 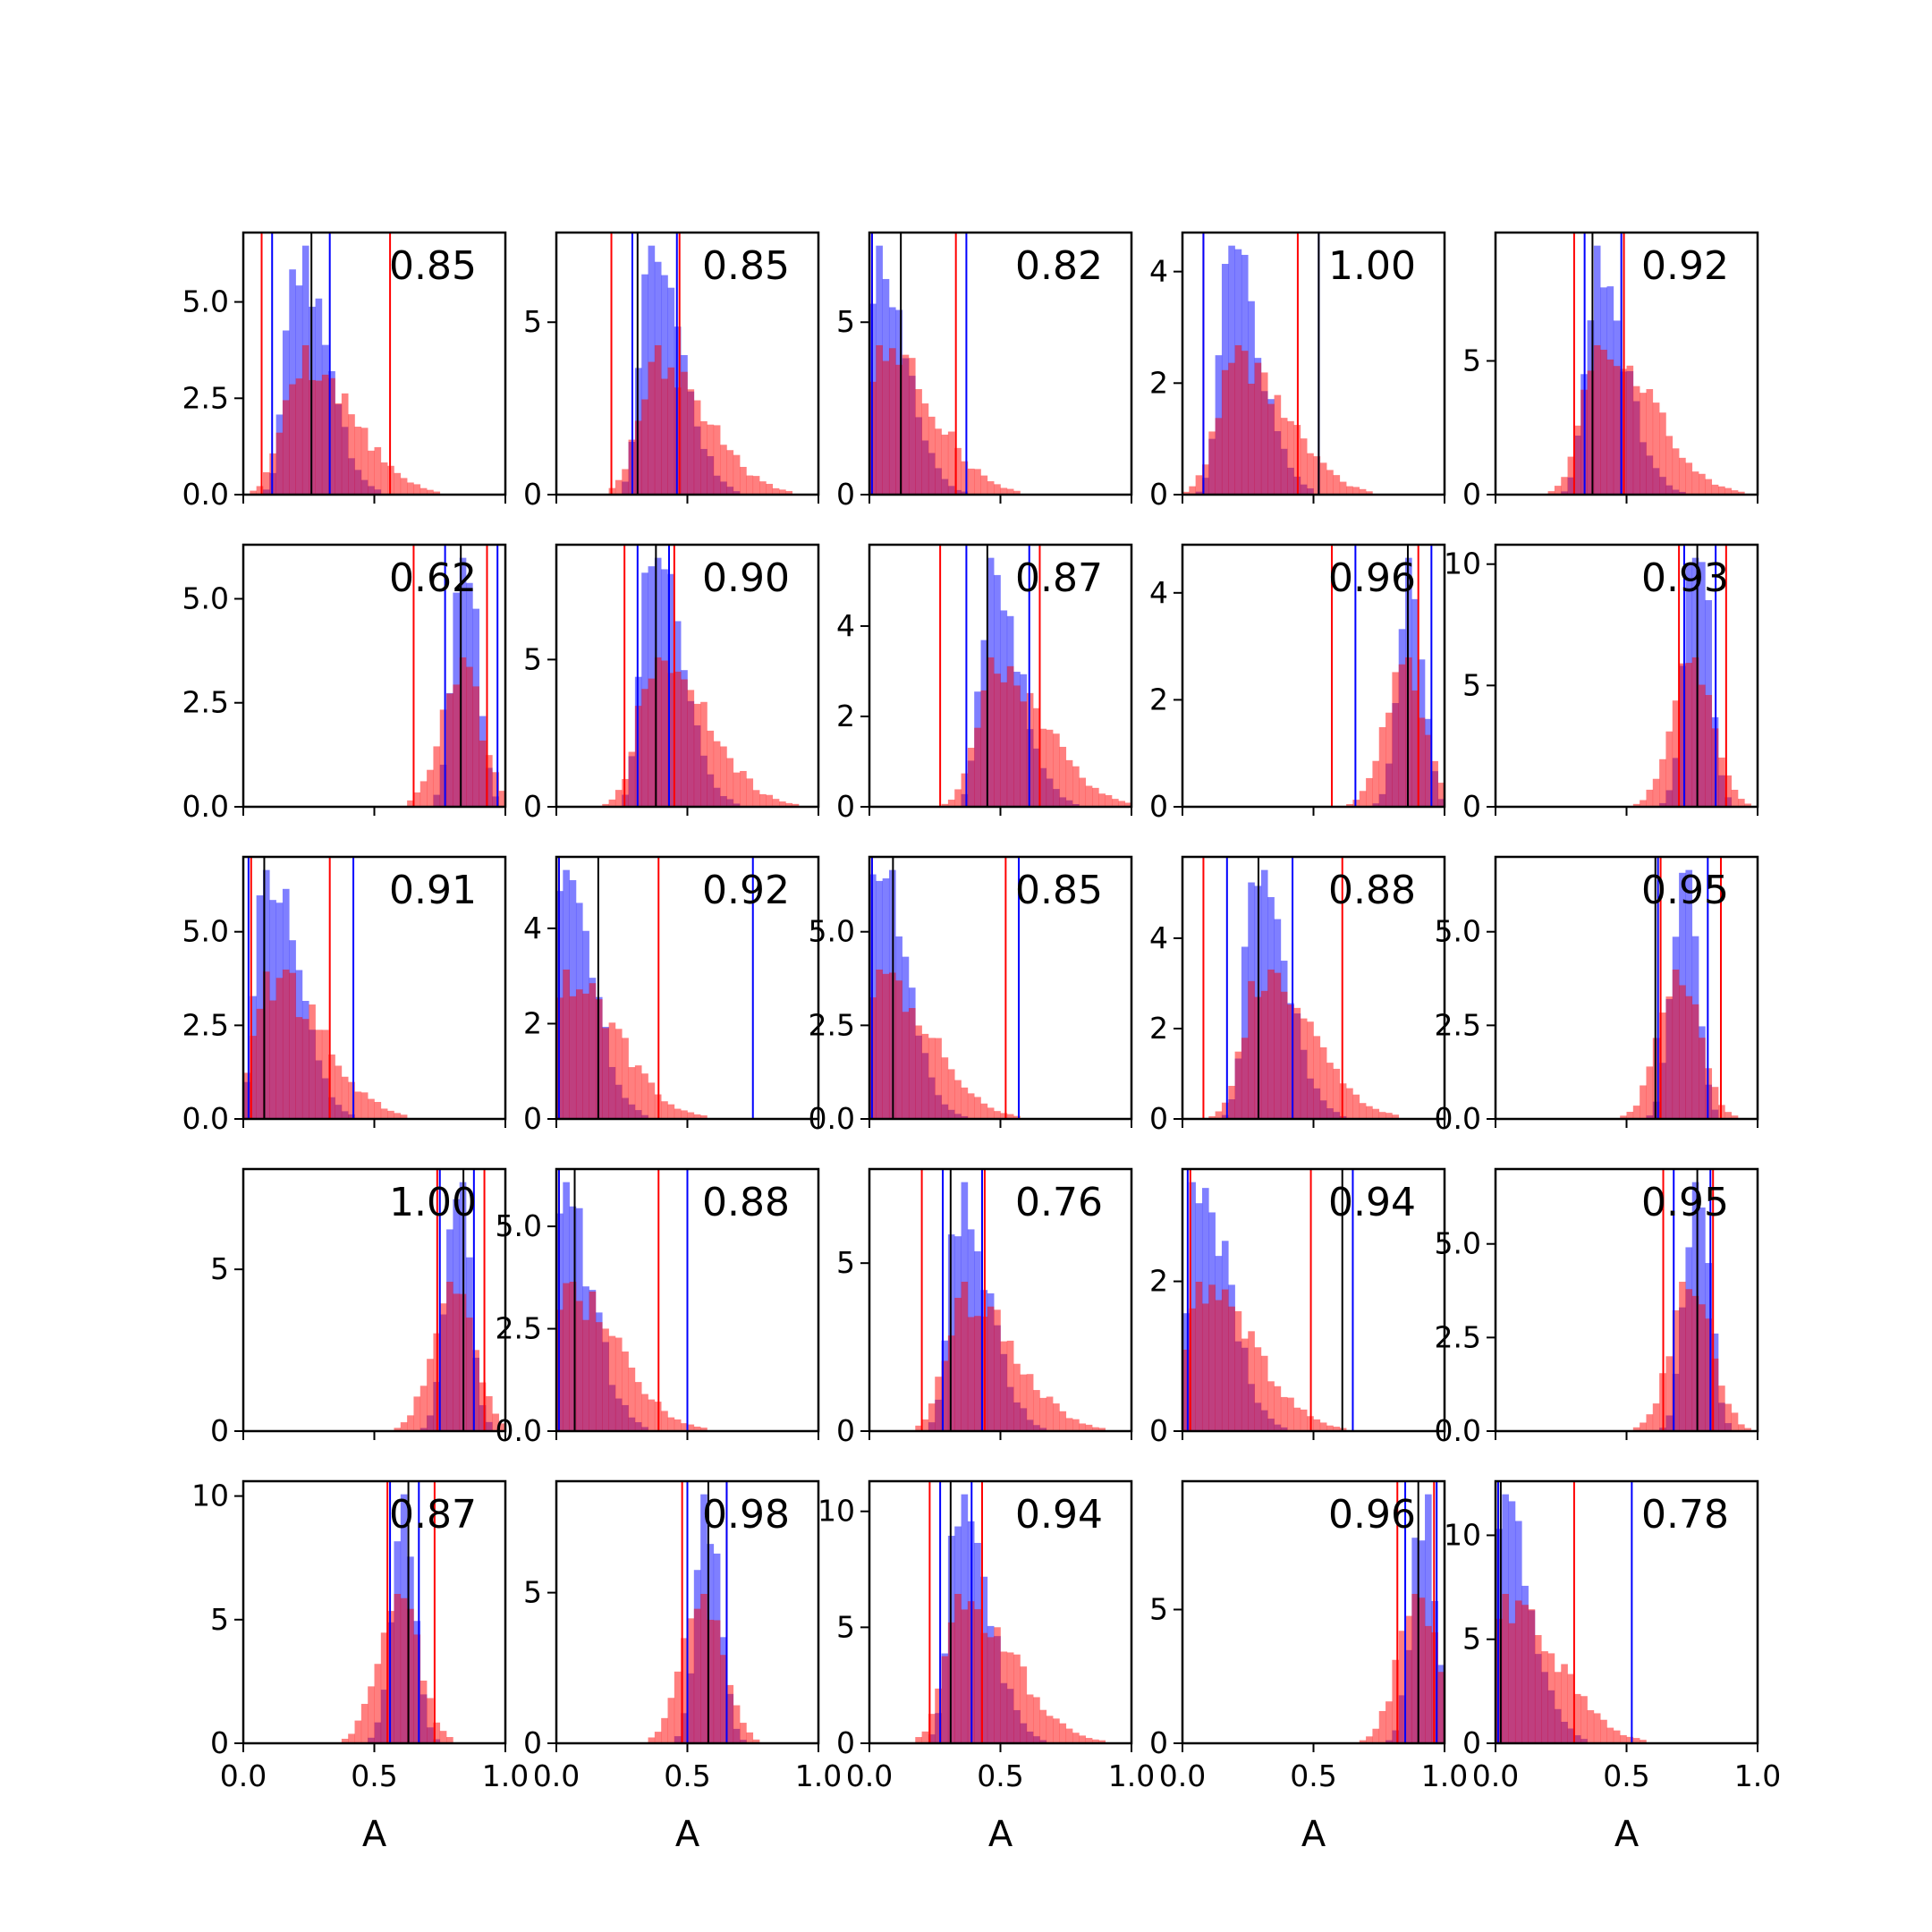 What do you see at coordinates (971, 995) in the screenshot?
I see `histogram-panel-13: 0.0 2.5 5.0 0.85` at bounding box center [971, 995].